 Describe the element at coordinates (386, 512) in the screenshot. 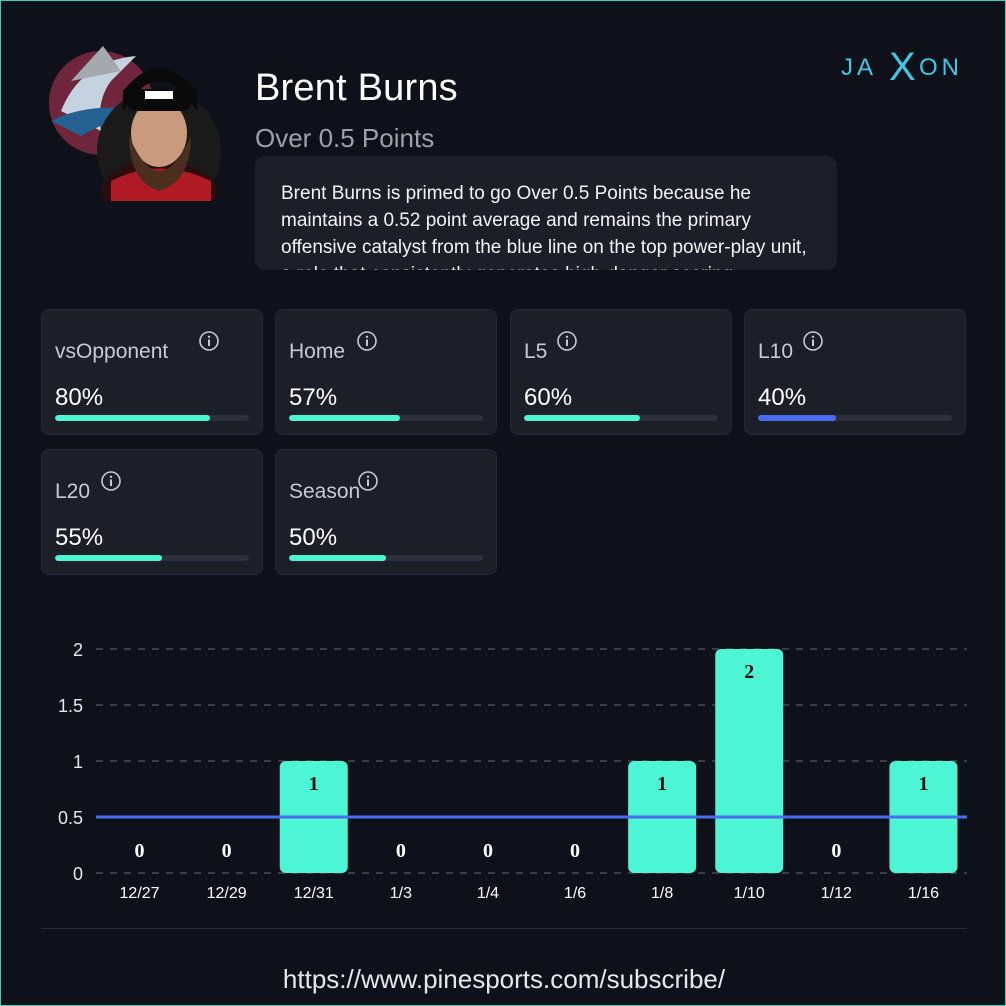

I see `stat-card-season: Season 50%` at that location.